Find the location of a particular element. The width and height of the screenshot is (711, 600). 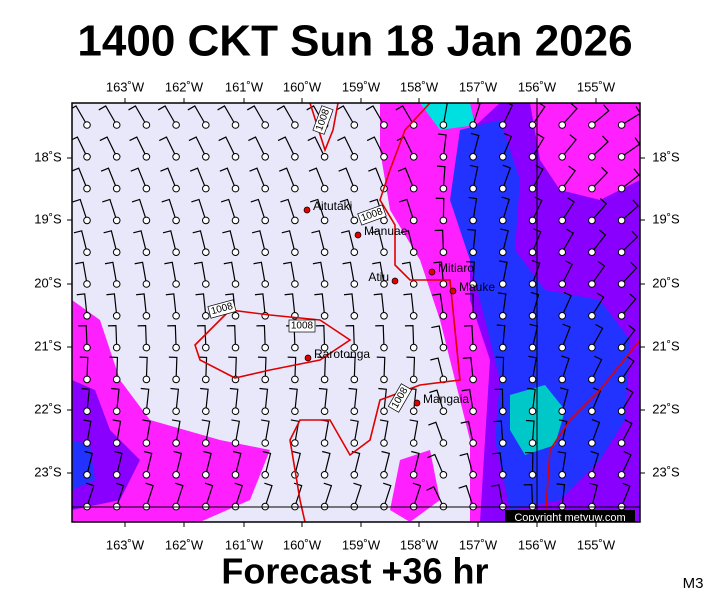

place-dot is located at coordinates (453, 291).